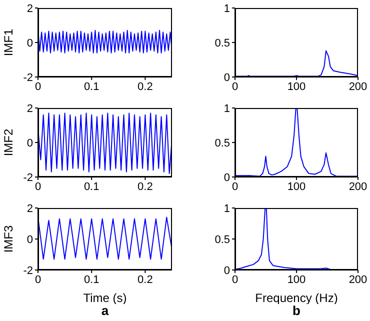  Describe the element at coordinates (8, 239) in the screenshot. I see `y-axis-title: IMF3` at that location.